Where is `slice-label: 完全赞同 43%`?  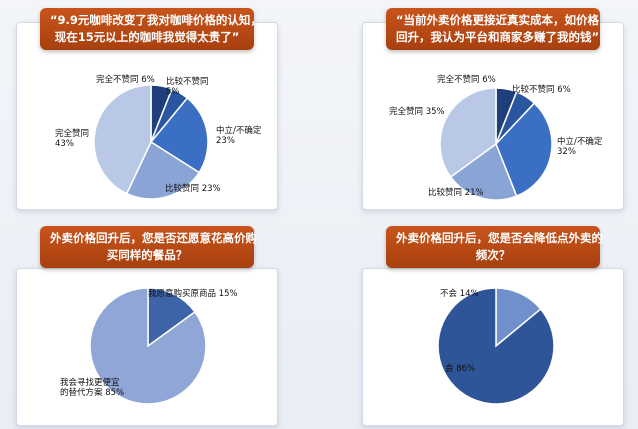
slice-label: 完全赞同 43% is located at coordinates (72, 138).